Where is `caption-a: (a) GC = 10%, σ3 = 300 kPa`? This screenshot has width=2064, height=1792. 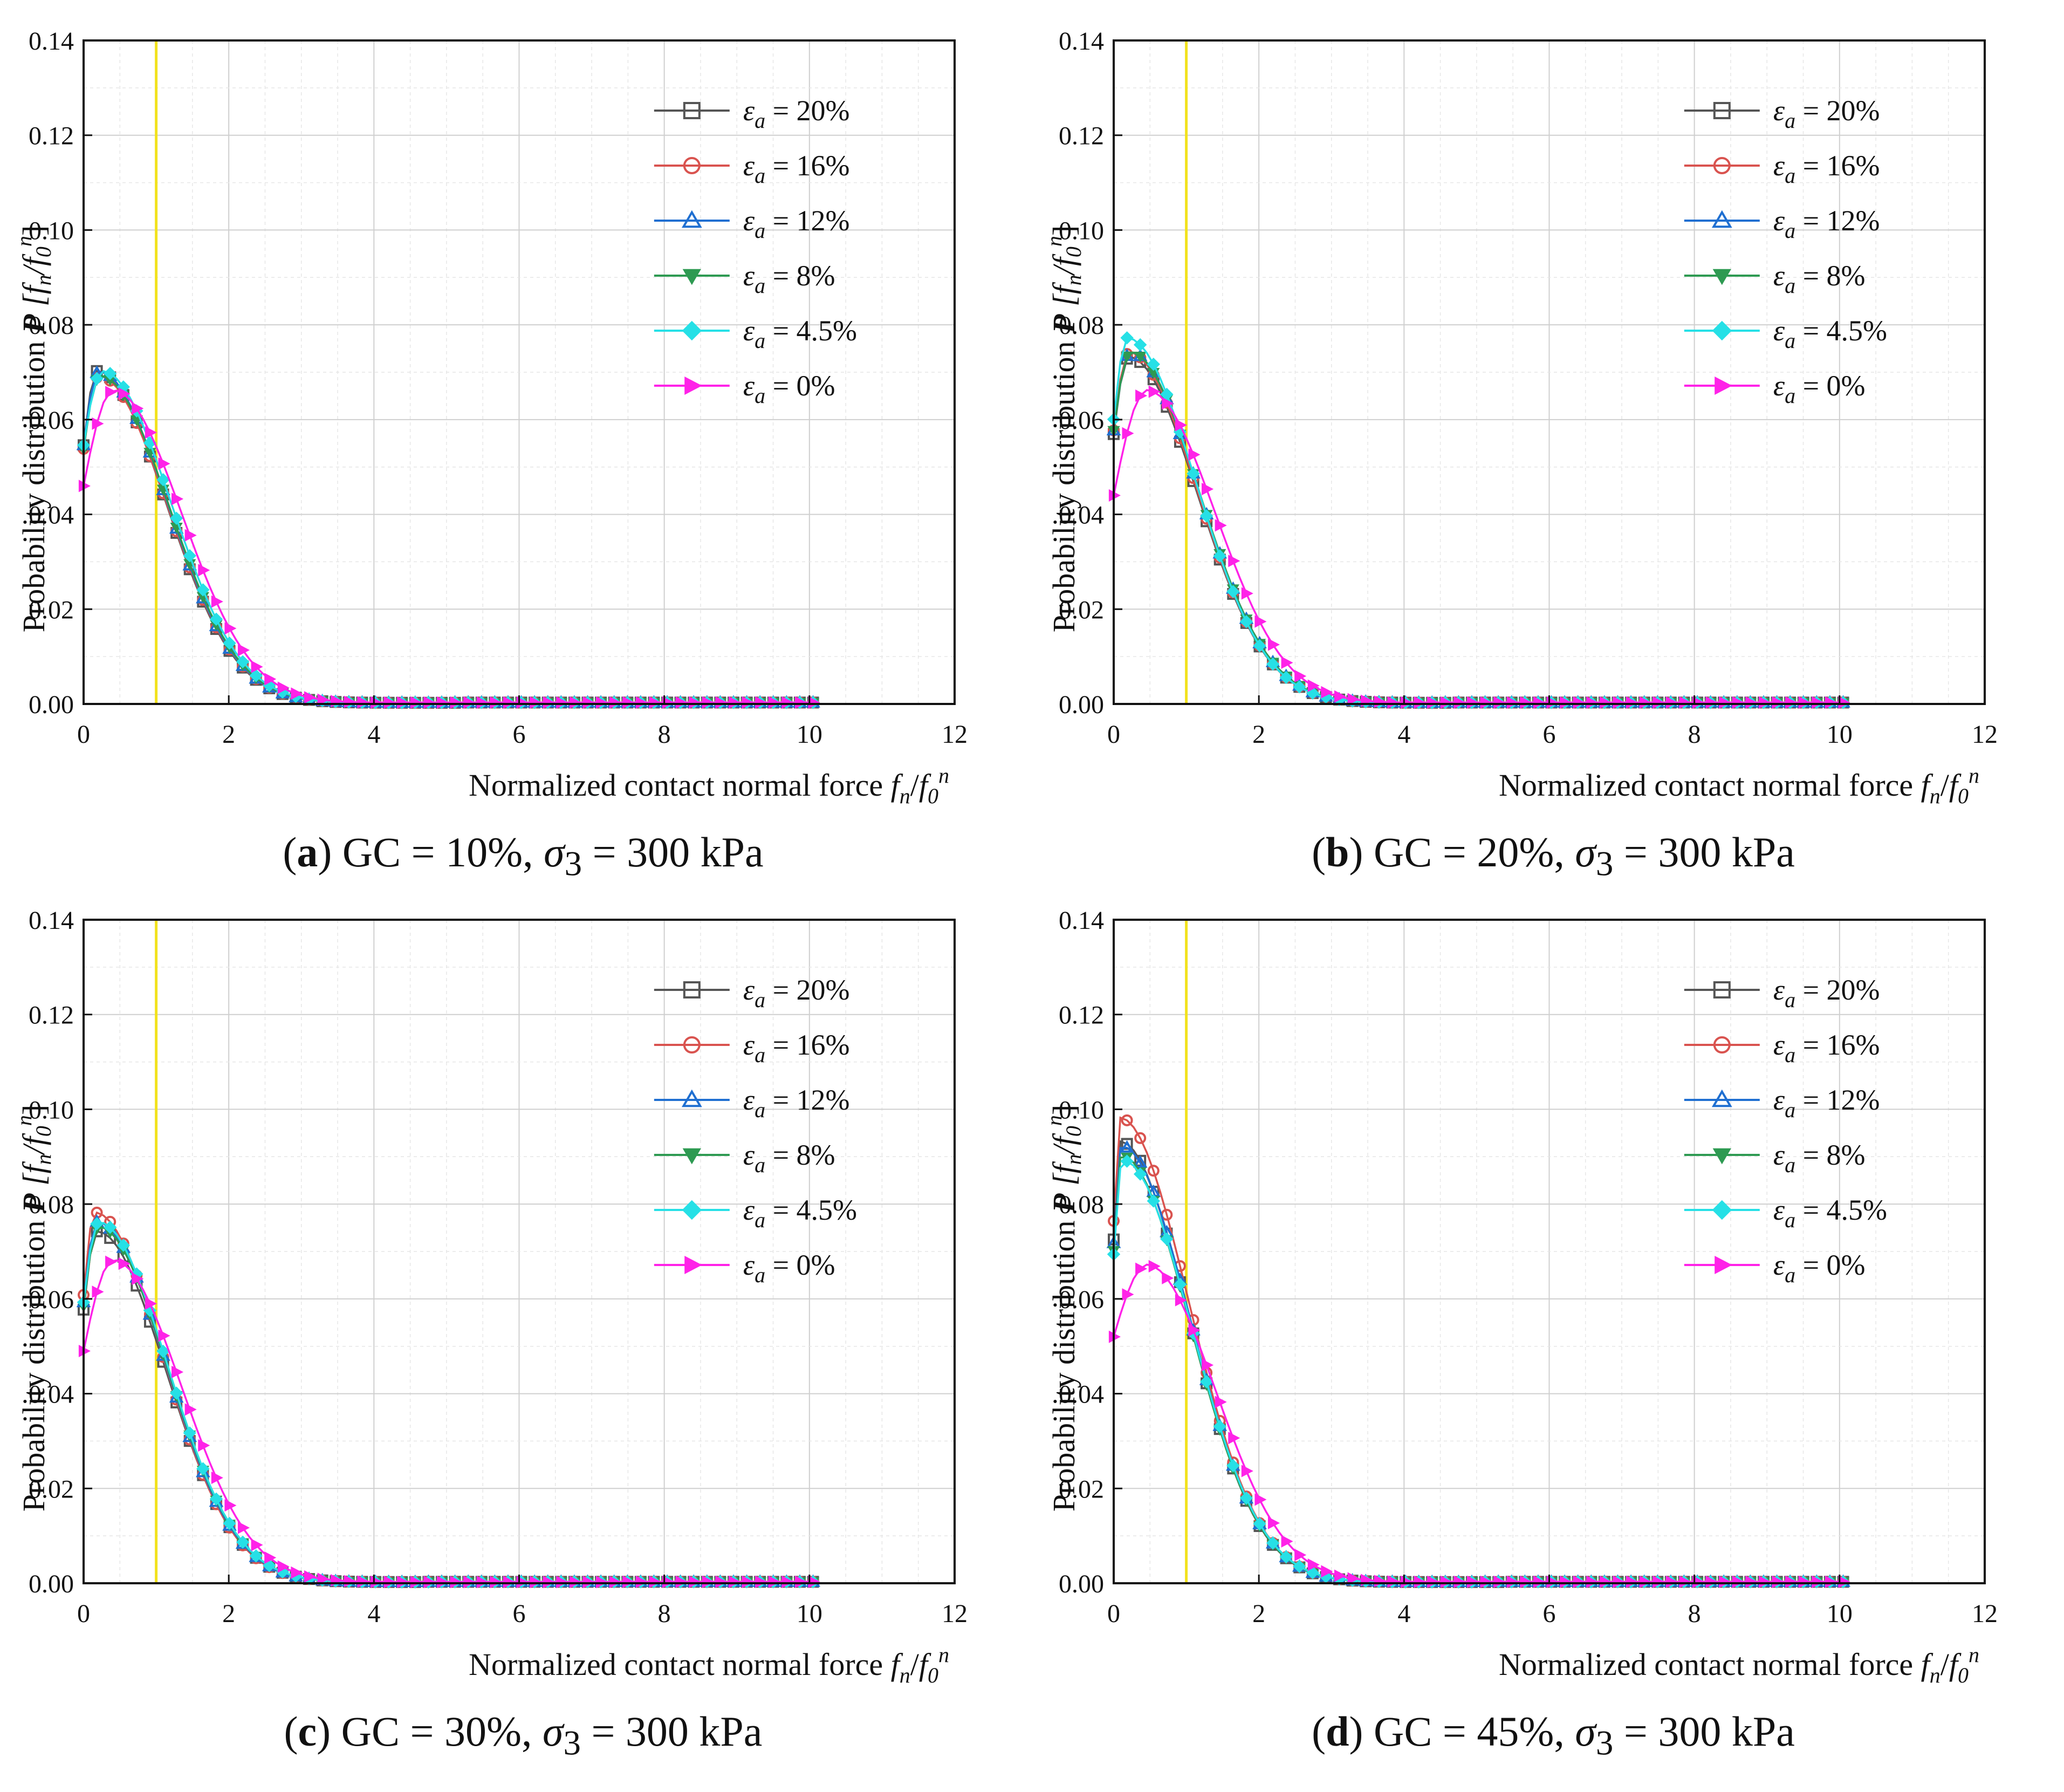 caption-a: (a) GC = 10%, σ3 = 300 kPa is located at coordinates (523, 856).